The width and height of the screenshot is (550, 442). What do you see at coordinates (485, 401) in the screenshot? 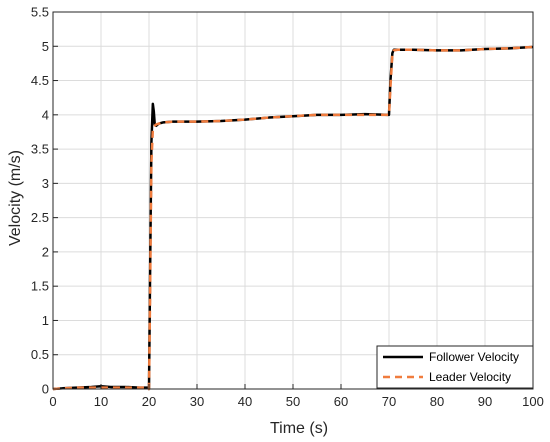
I see `x-tick-label: 90` at bounding box center [485, 401].